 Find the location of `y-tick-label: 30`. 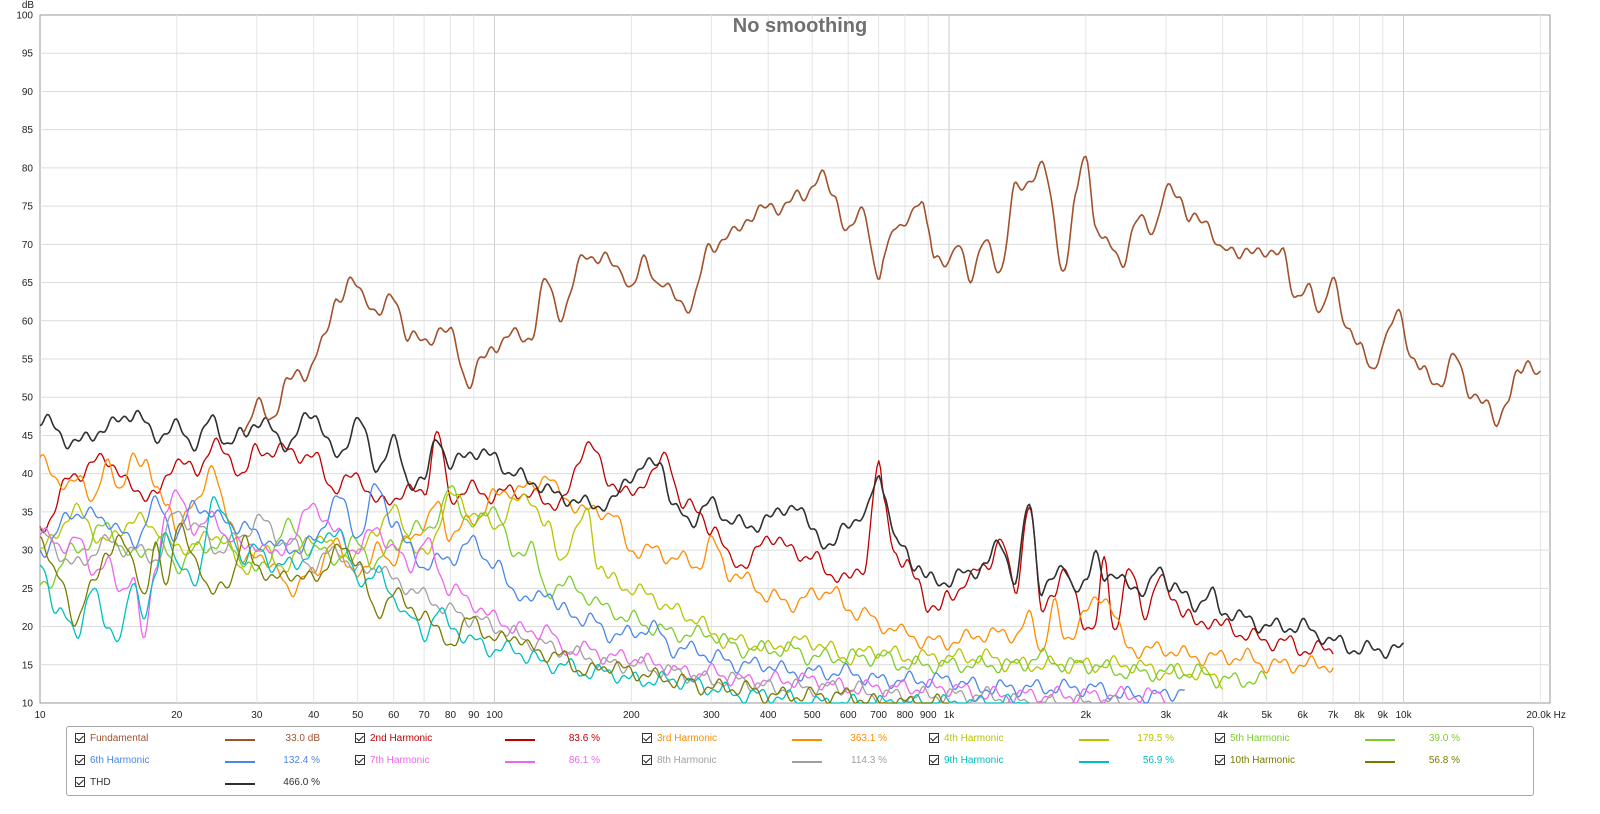

y-tick-label: 30 is located at coordinates (28, 551).